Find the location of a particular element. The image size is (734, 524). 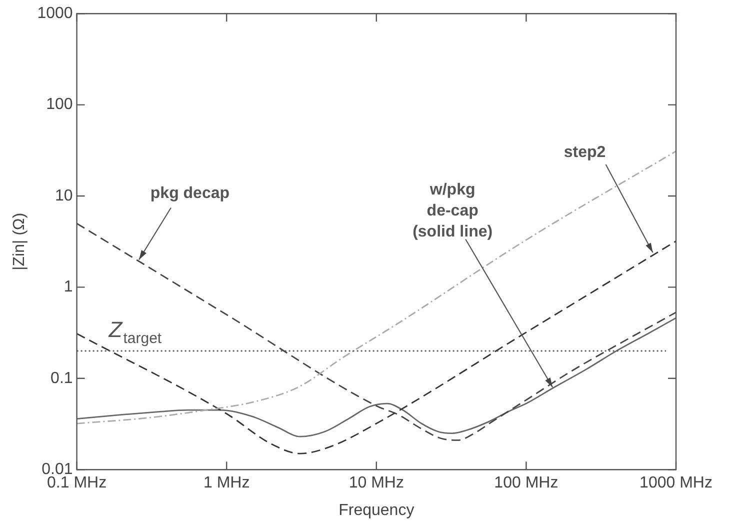

y-axis-title: |Zin| (Ω) is located at coordinates (19, 241).